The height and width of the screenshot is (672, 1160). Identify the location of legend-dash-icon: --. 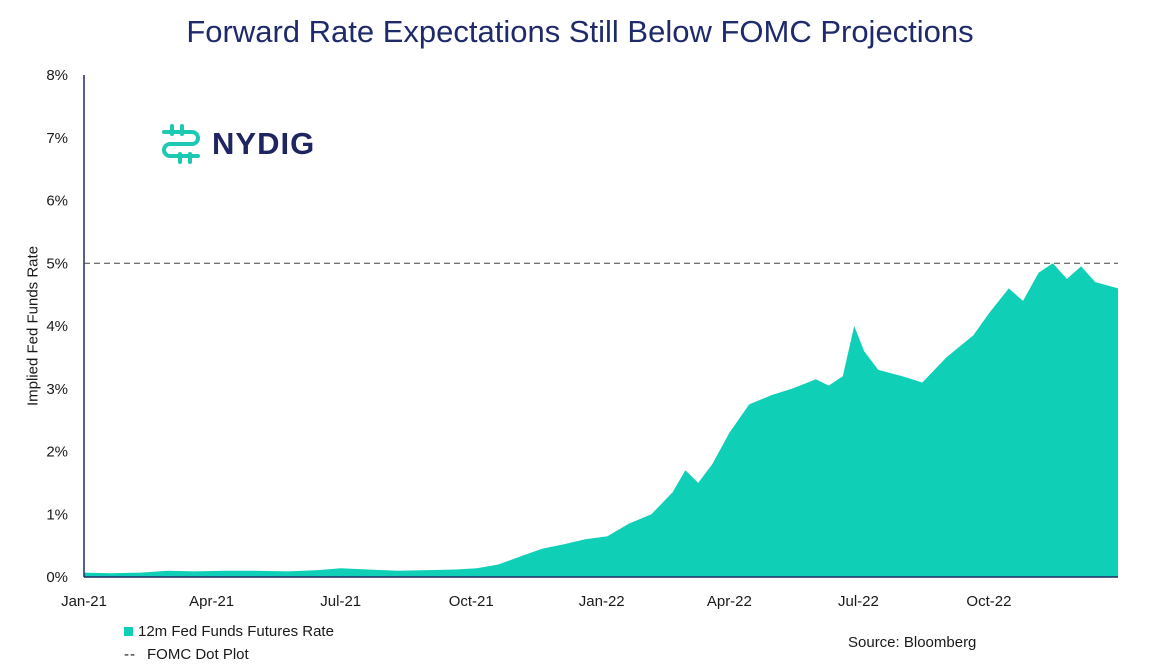
(130, 654).